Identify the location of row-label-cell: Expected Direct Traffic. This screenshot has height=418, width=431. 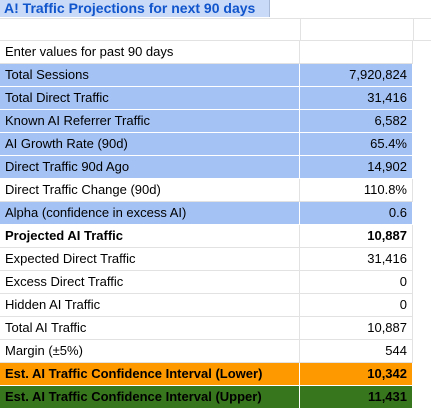
(150, 259).